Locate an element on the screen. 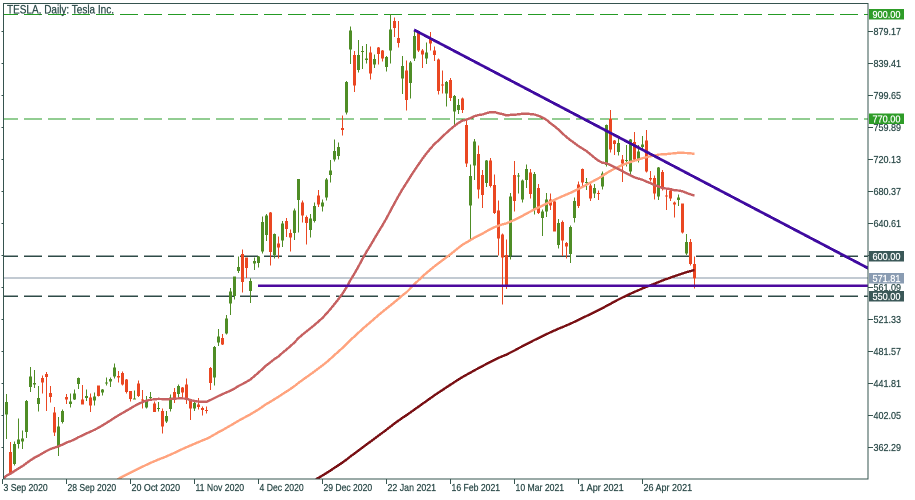  svg-text: 521.33 is located at coordinates (888, 320).